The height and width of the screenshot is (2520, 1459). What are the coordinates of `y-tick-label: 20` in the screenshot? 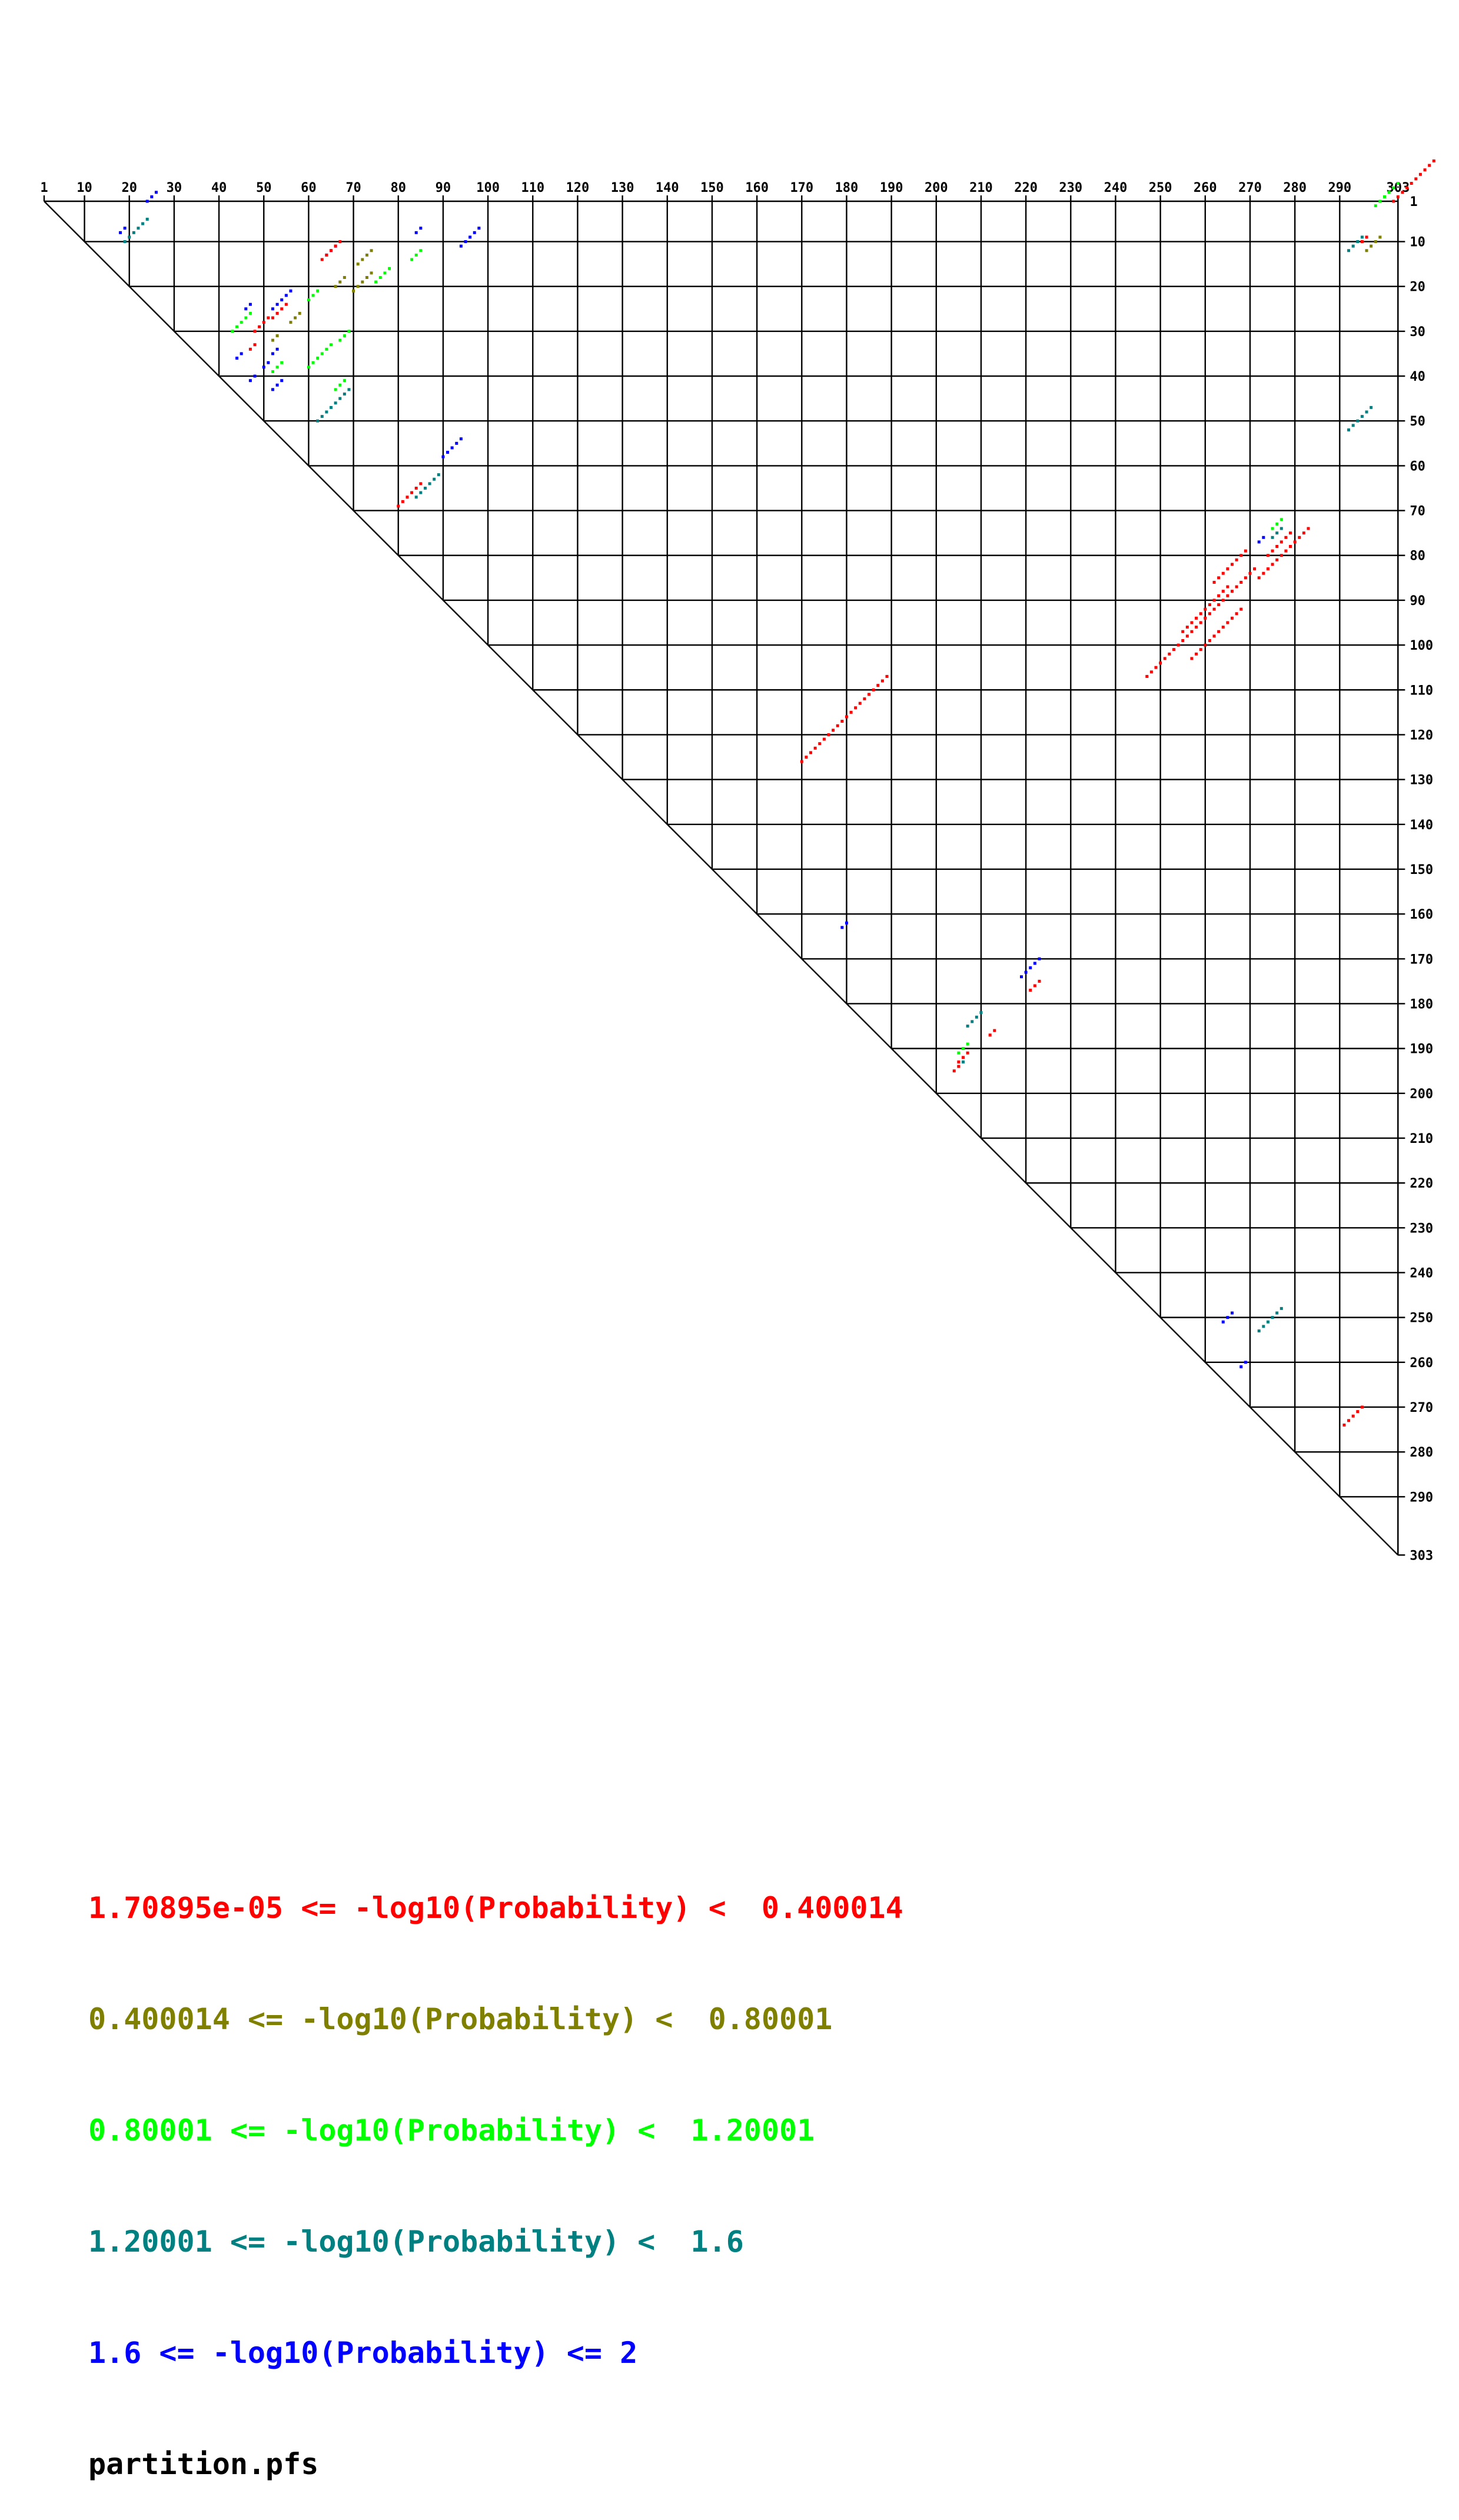 It's located at (1417, 287).